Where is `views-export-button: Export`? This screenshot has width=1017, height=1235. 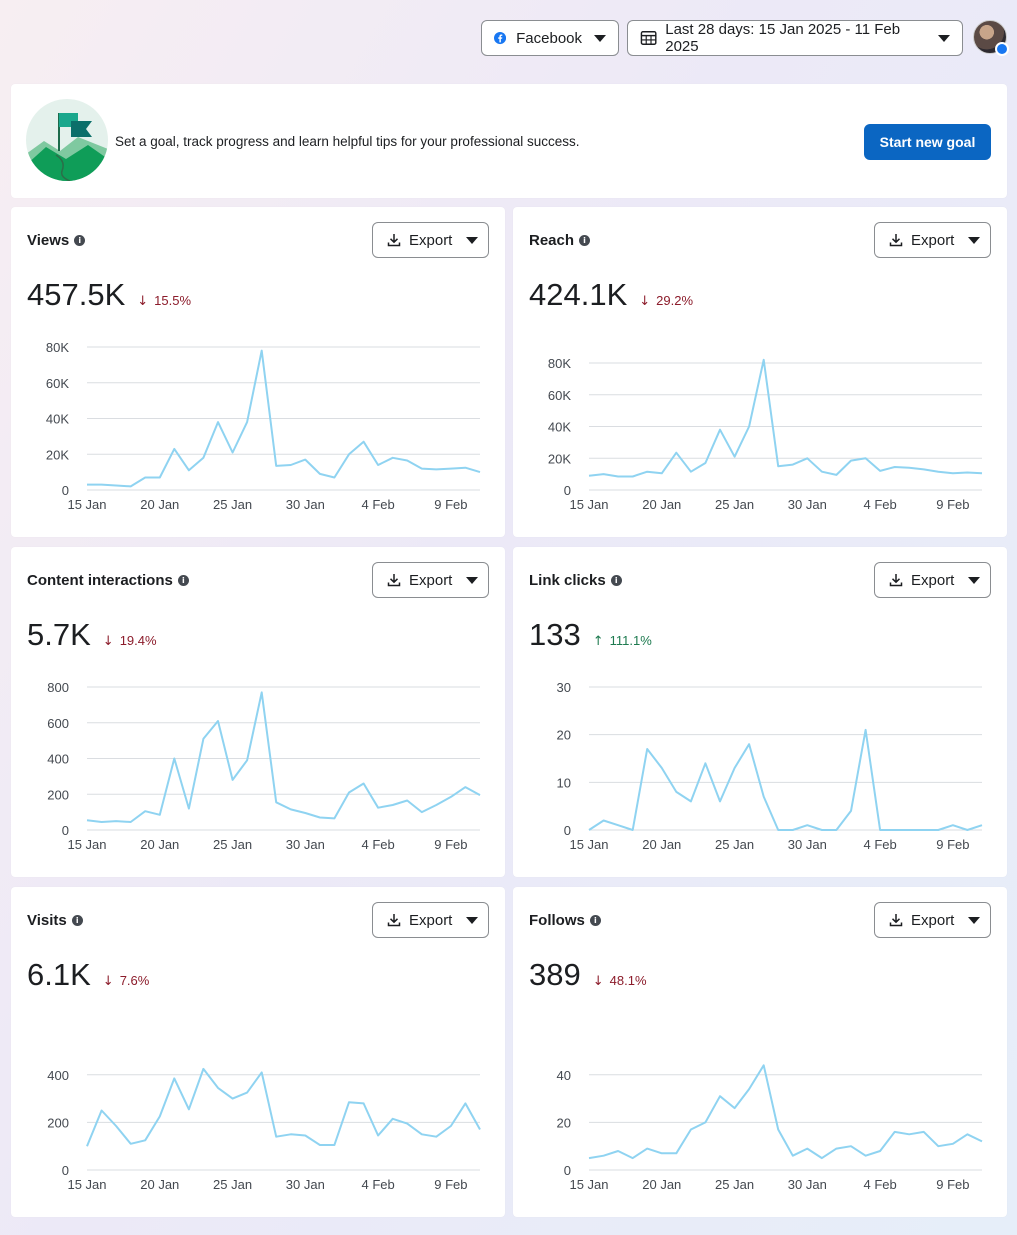 views-export-button: Export is located at coordinates (430, 240).